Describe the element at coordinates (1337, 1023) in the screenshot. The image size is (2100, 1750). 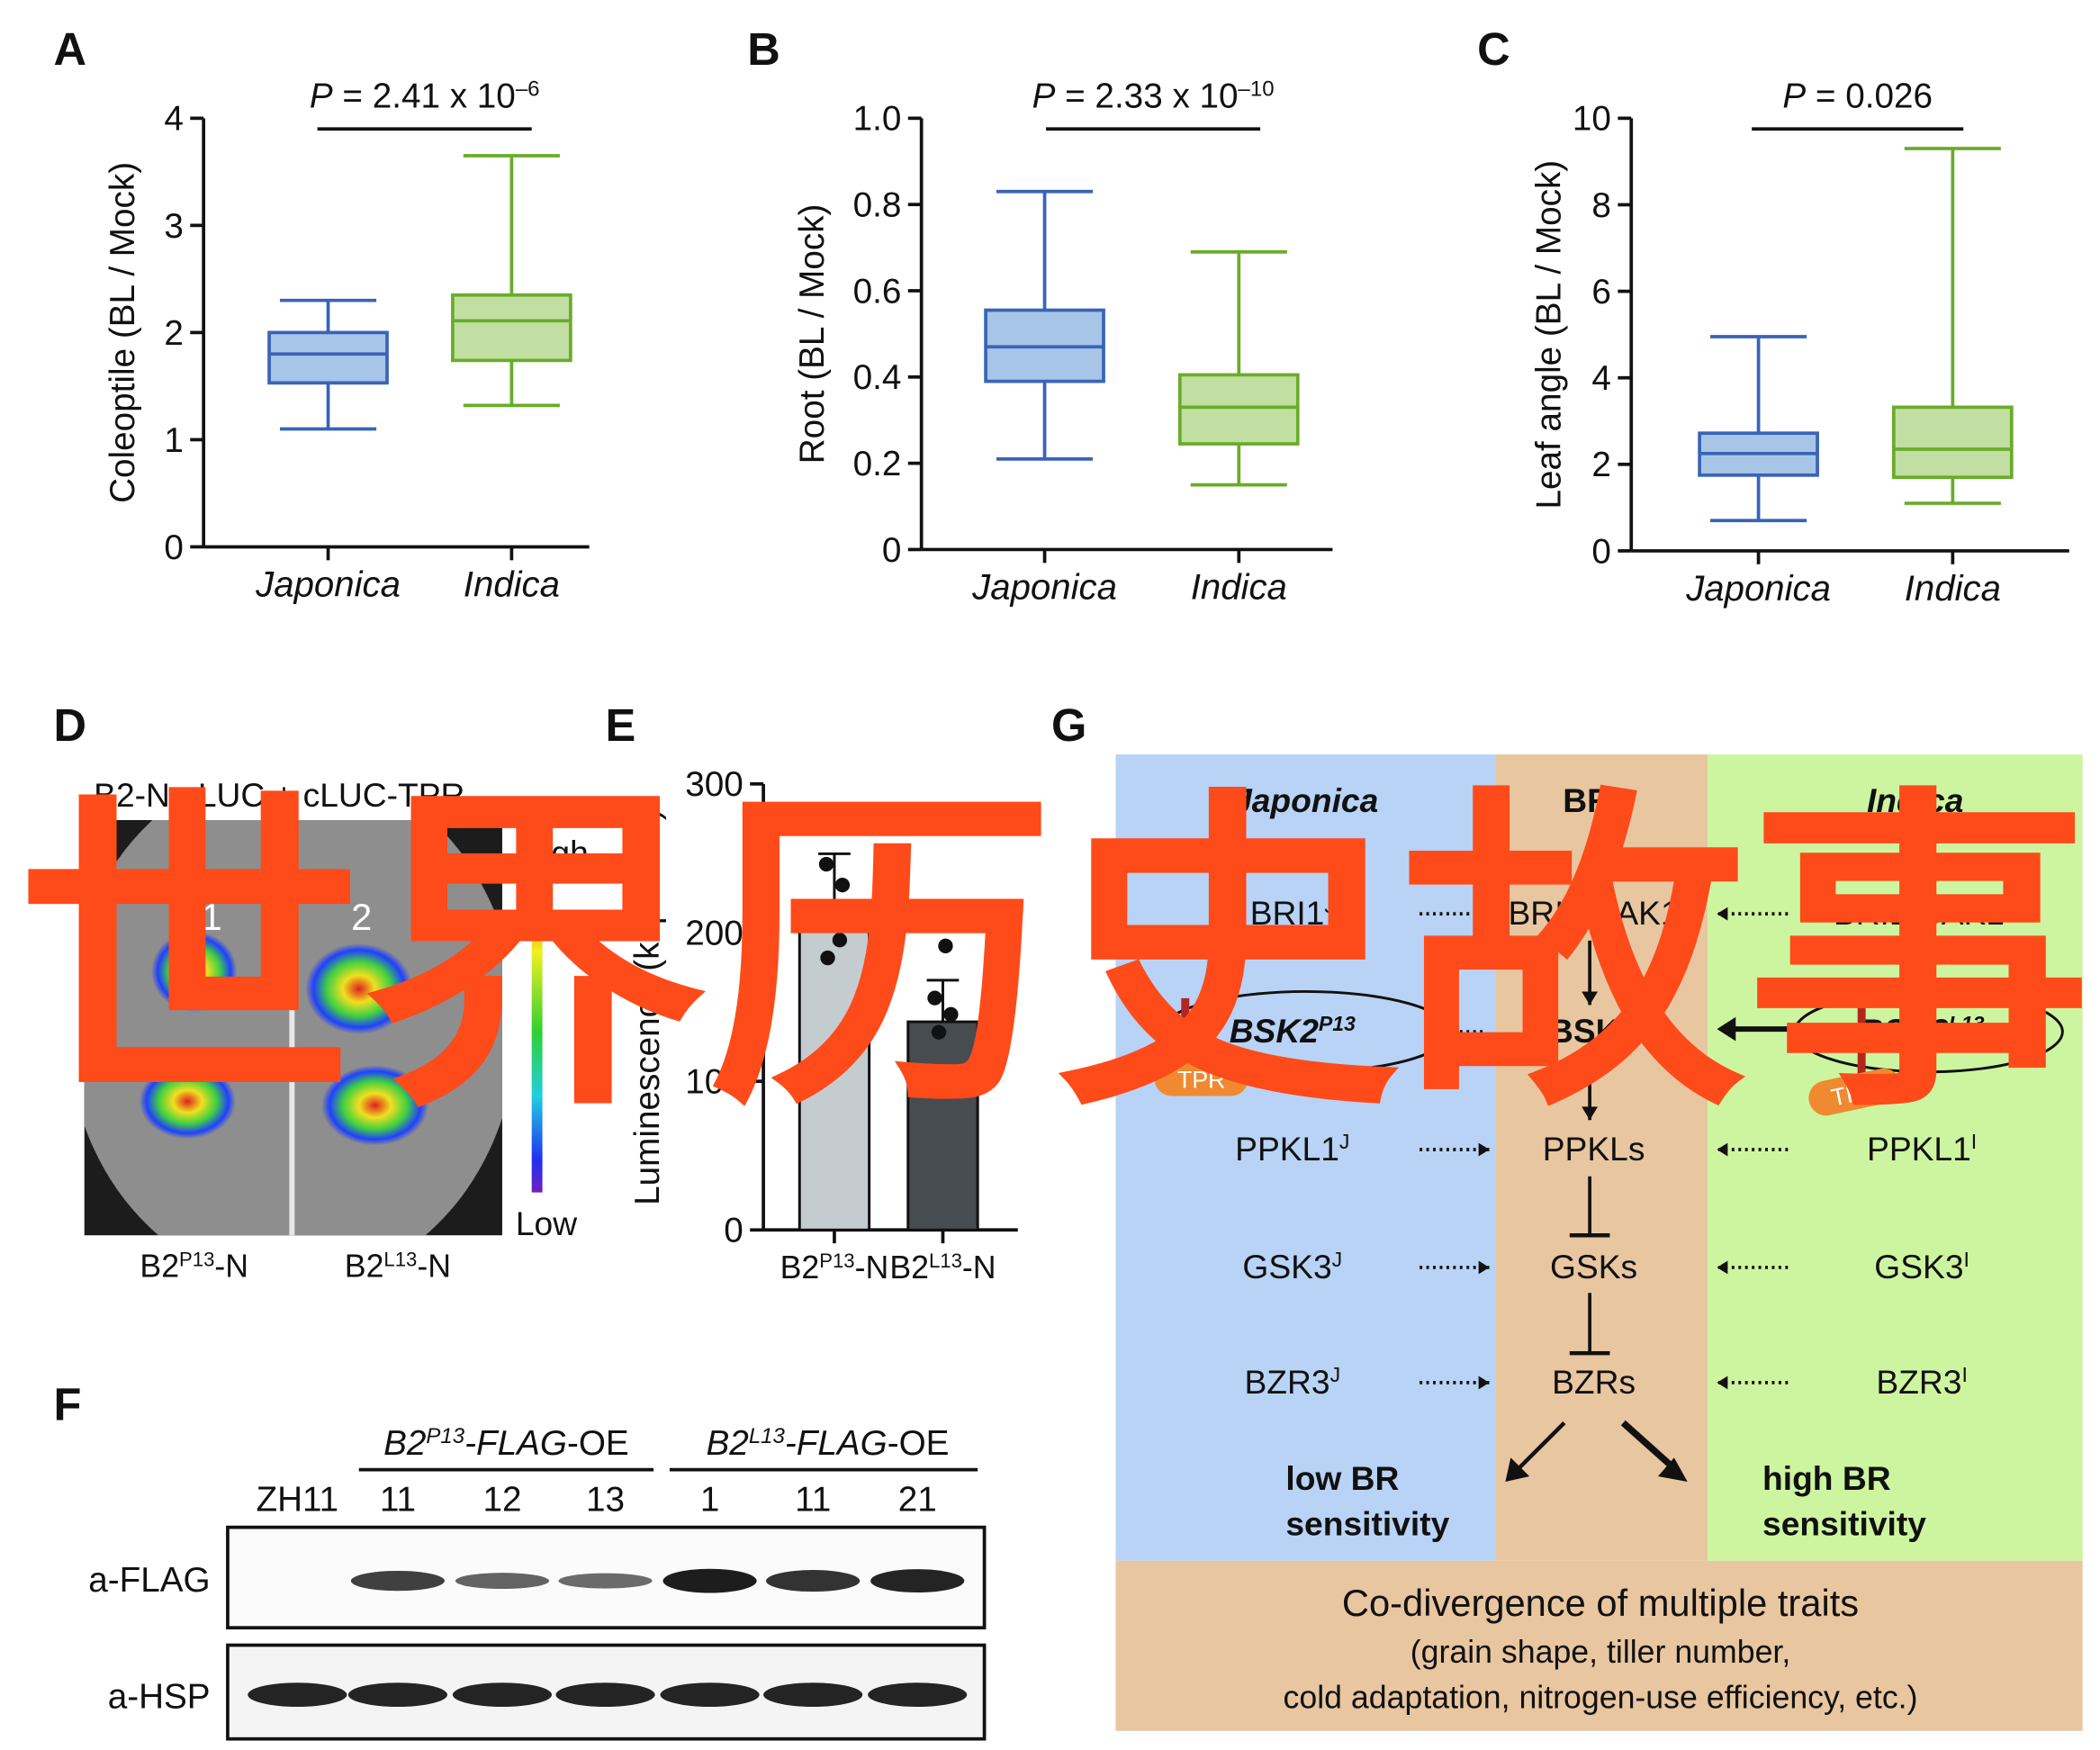
I see `pathway-node-part: P13` at that location.